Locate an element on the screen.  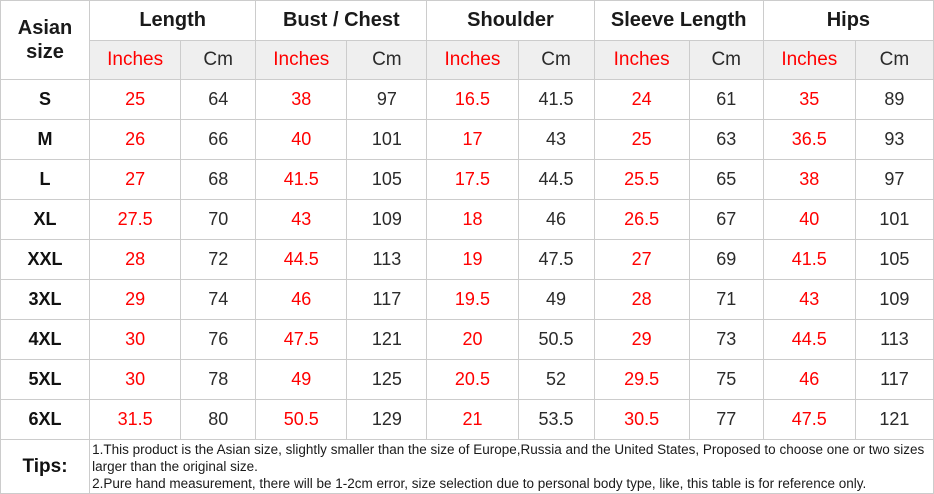
measurement-cell: 74 is located at coordinates (218, 299).